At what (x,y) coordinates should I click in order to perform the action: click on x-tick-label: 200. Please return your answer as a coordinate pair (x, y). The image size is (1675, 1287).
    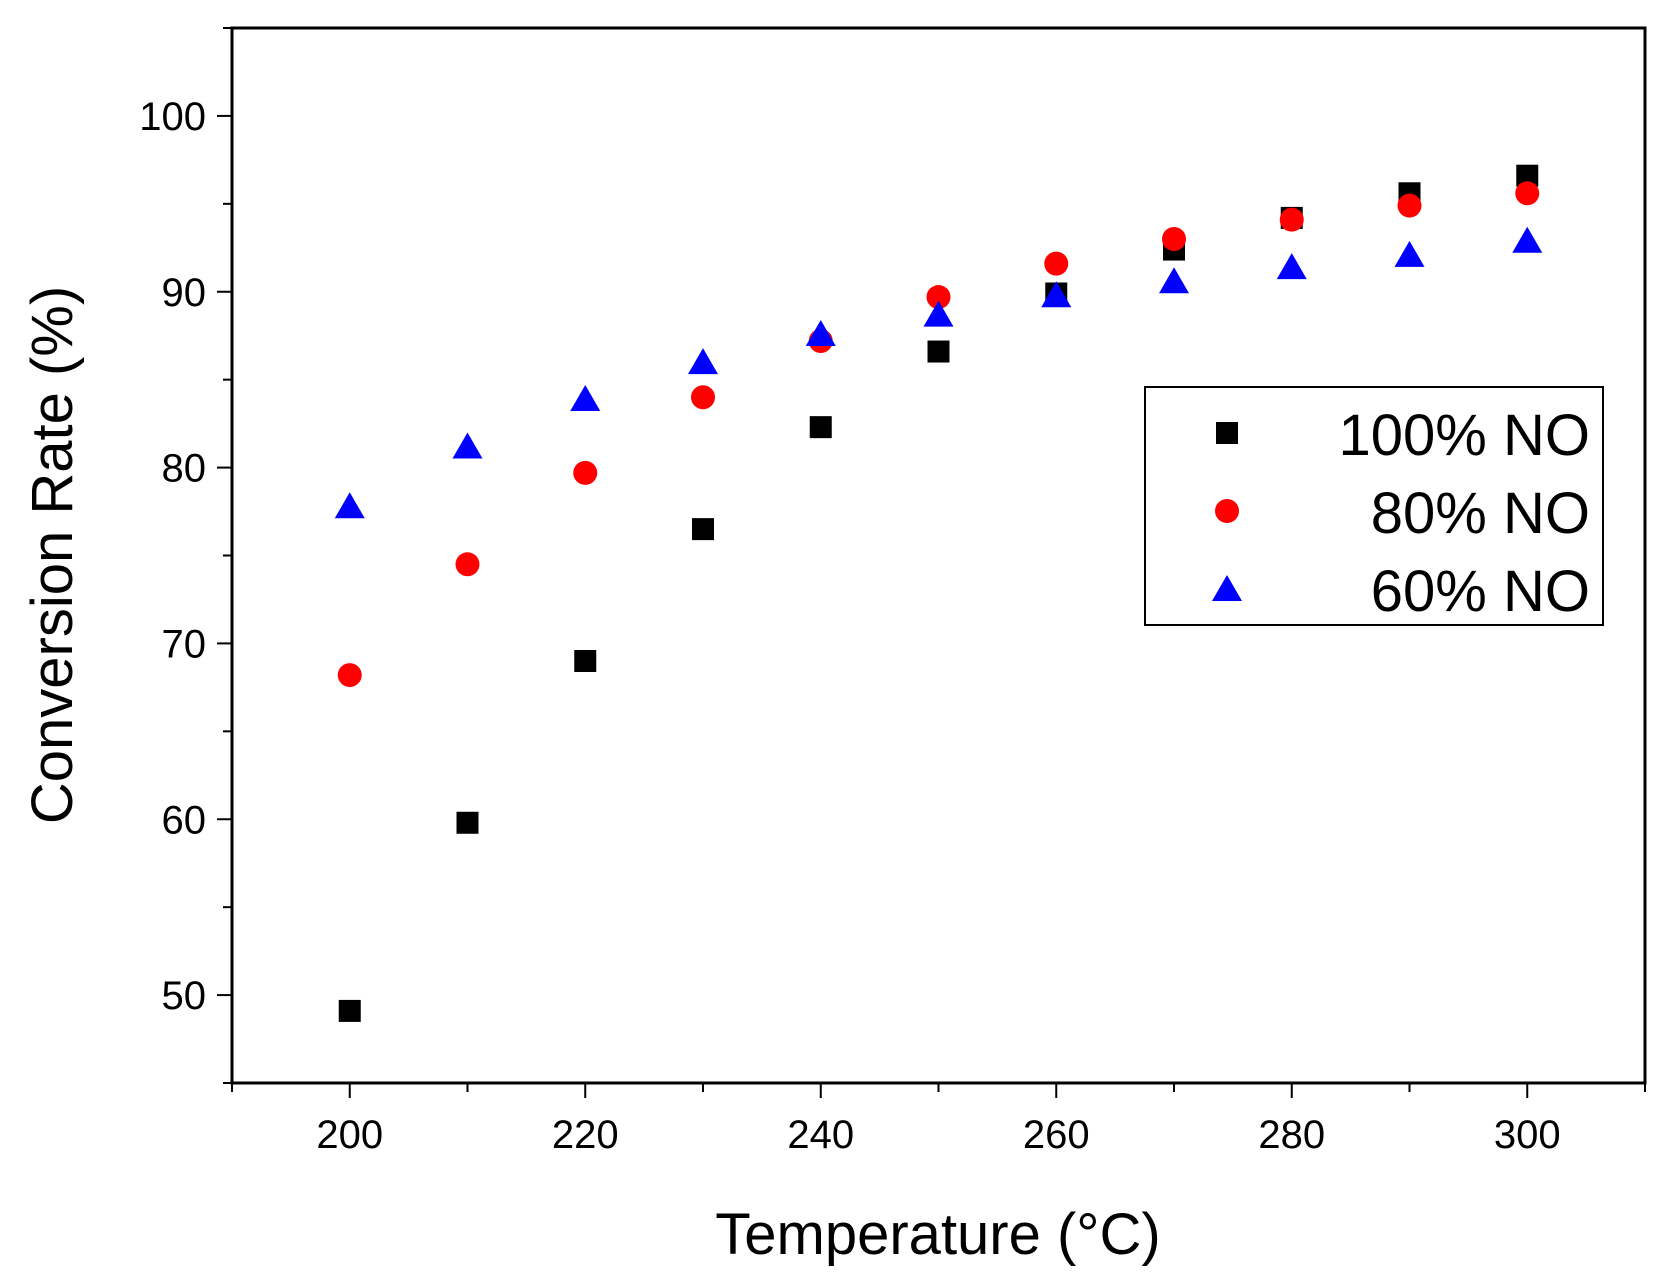
    Looking at the image, I should click on (349, 1135).